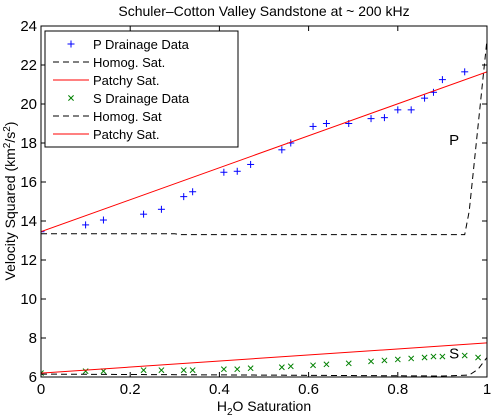 The width and height of the screenshot is (491, 416). Describe the element at coordinates (272, 406) in the screenshot. I see `x-label-suffix: O Saturation` at that location.